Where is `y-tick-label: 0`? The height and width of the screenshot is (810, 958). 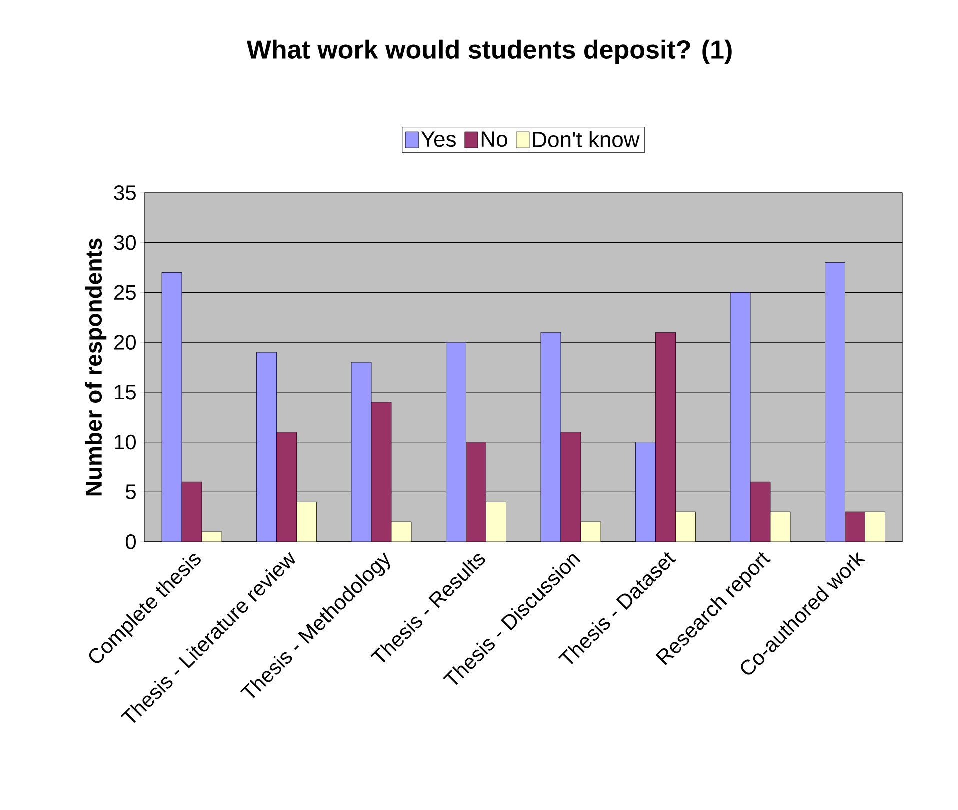
y-tick-label: 0 is located at coordinates (131, 542).